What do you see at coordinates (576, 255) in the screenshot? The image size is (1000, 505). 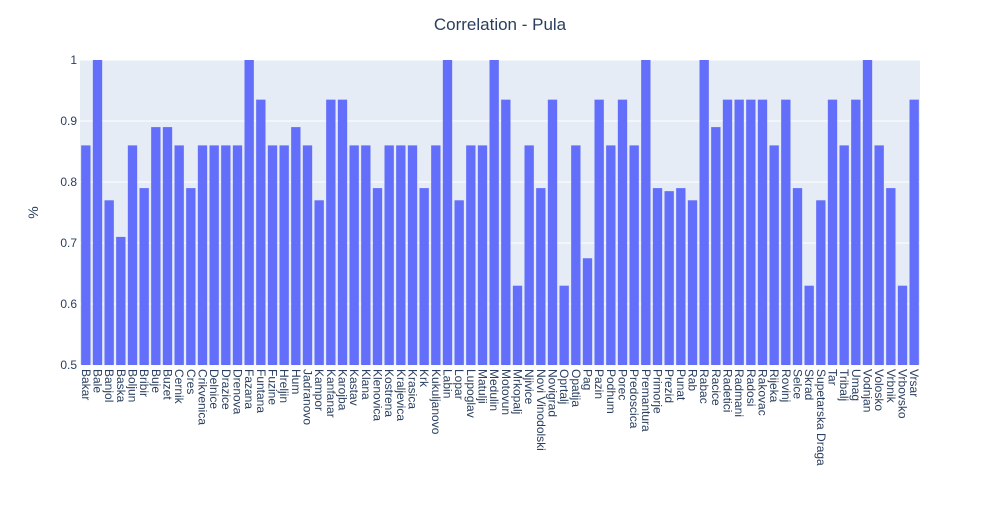 I see `bar-opatija` at bounding box center [576, 255].